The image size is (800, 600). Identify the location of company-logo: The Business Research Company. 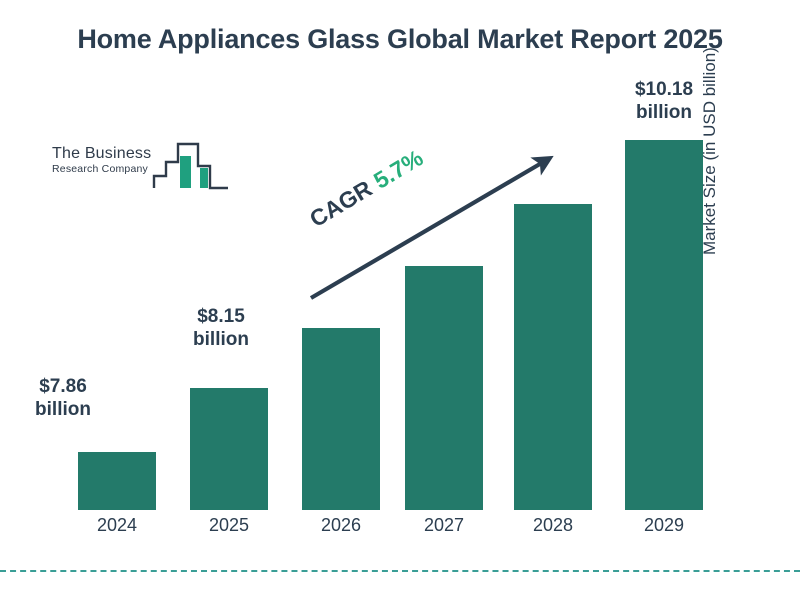
(142, 172).